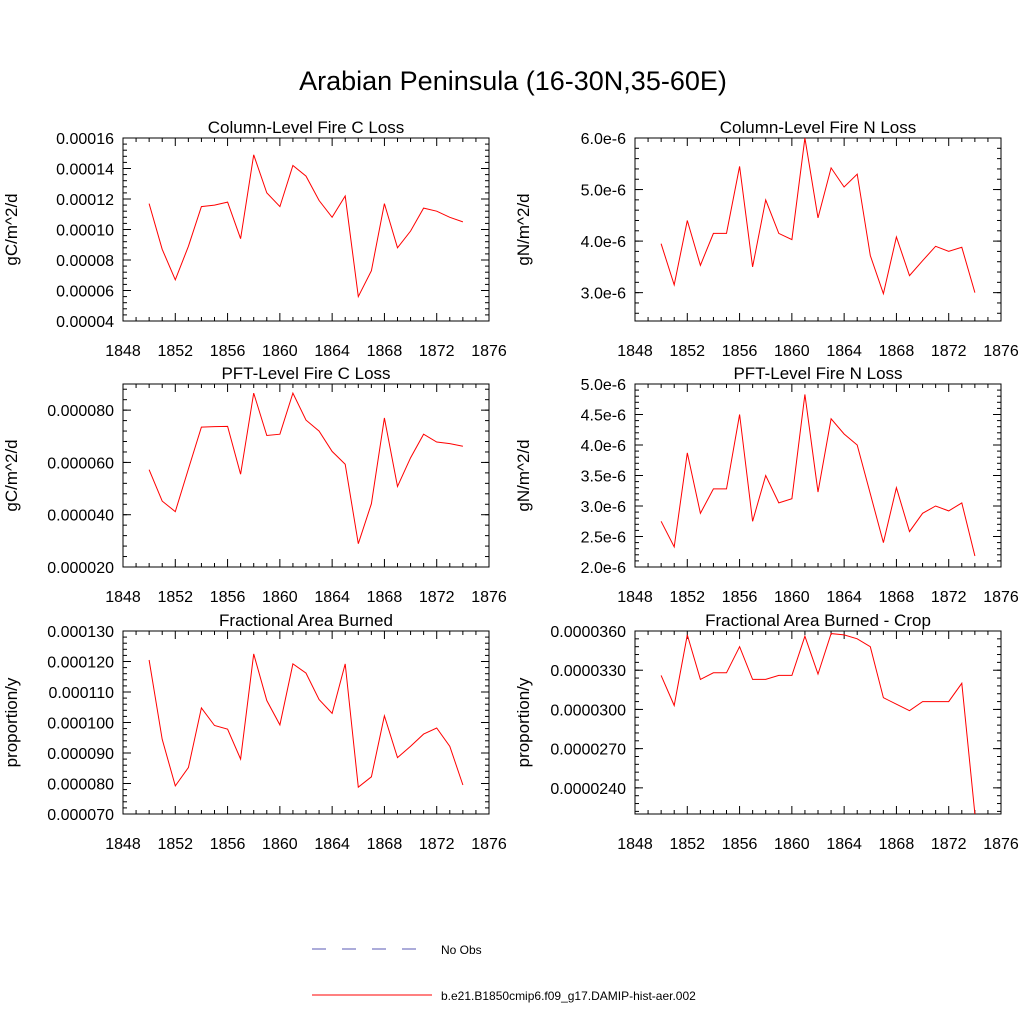 Image resolution: width=1024 pixels, height=1024 pixels. Describe the element at coordinates (603, 538) in the screenshot. I see `y-tick-label: 2.5e-6` at that location.